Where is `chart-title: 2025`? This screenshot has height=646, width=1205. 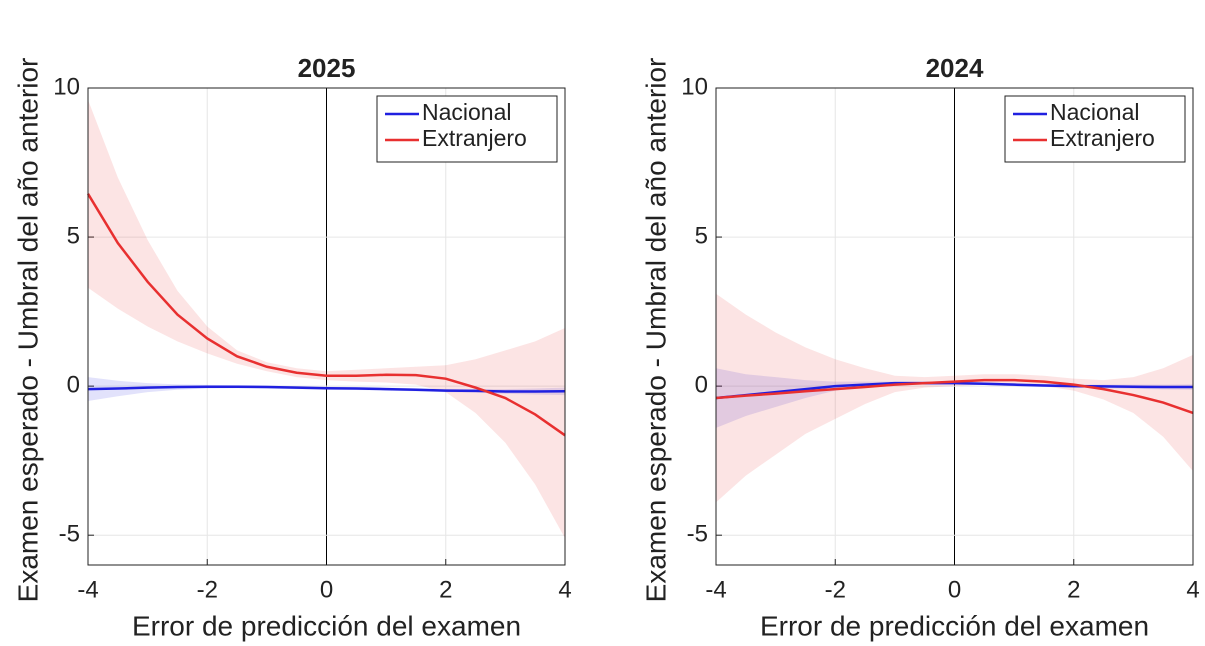
chart-title: 2025 is located at coordinates (327, 68).